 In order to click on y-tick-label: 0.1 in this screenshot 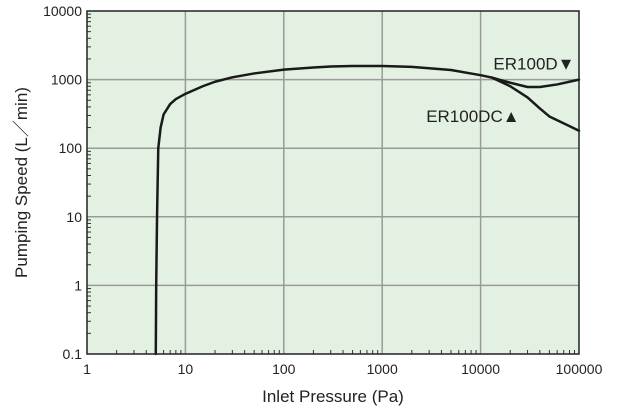, I will do `click(73, 354)`.